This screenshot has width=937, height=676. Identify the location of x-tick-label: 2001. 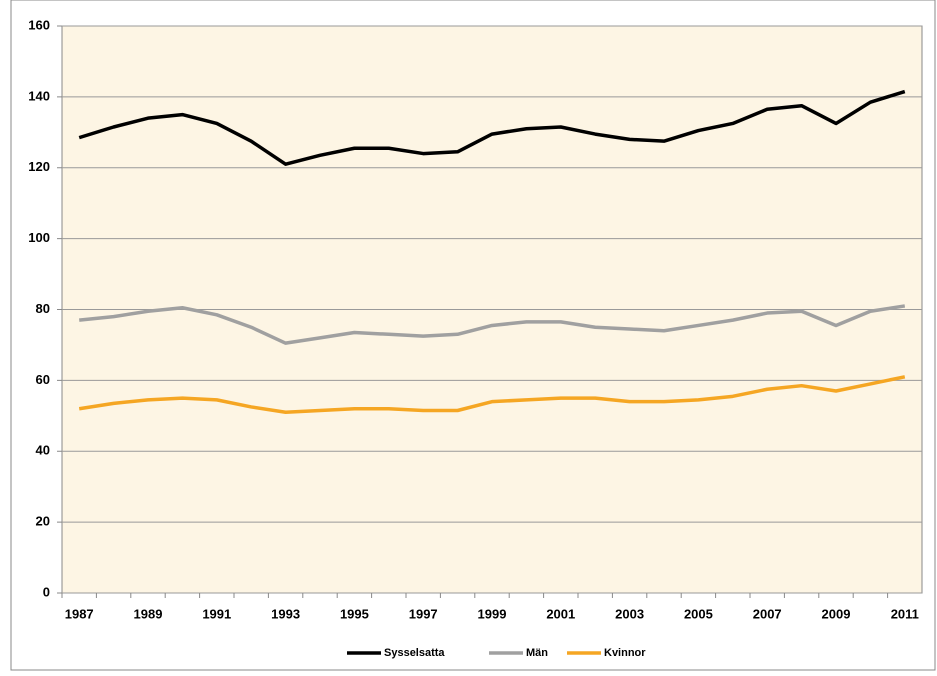
(560, 613).